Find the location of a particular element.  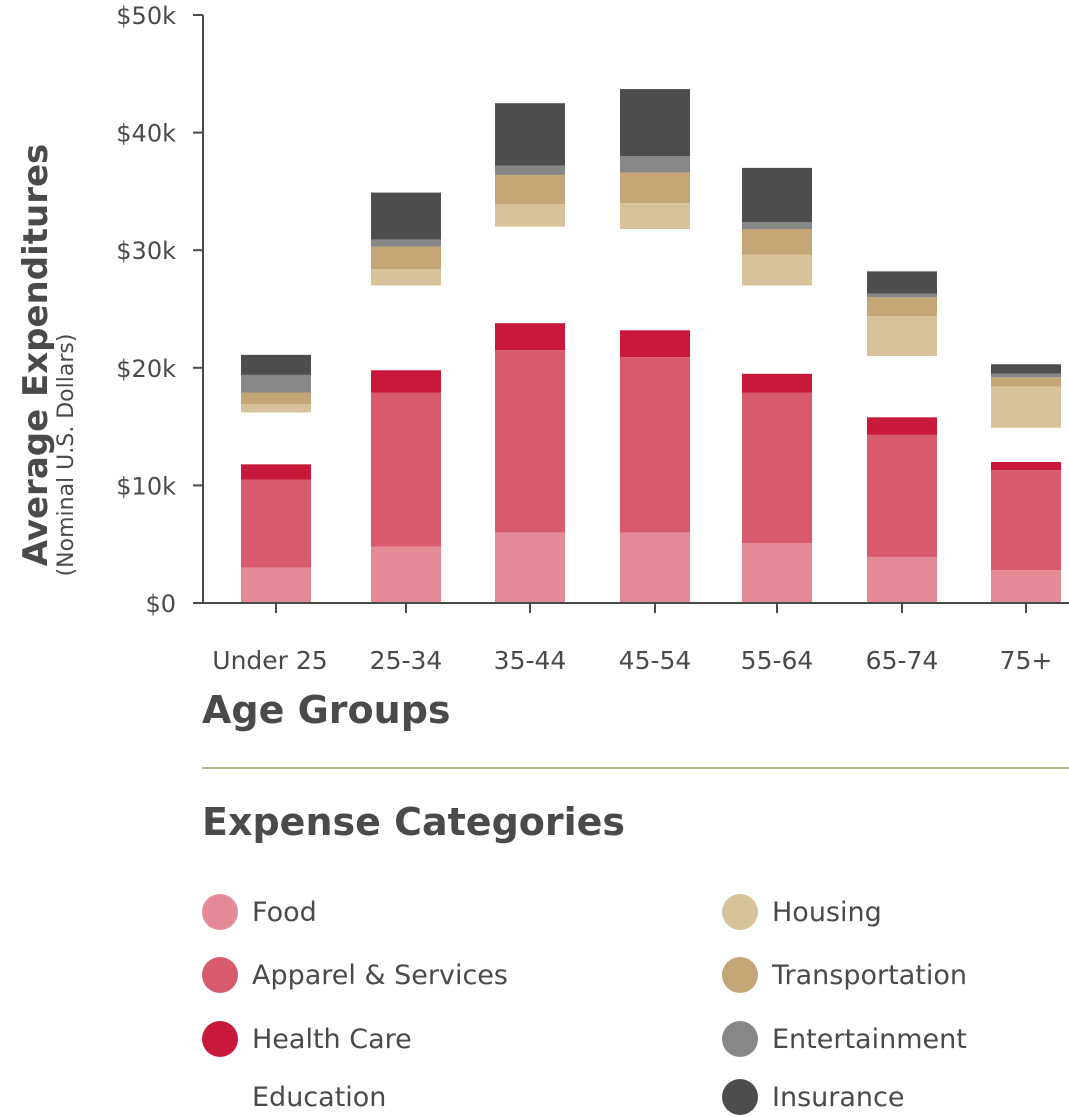

x-tick-label: 35-44 is located at coordinates (530, 660).